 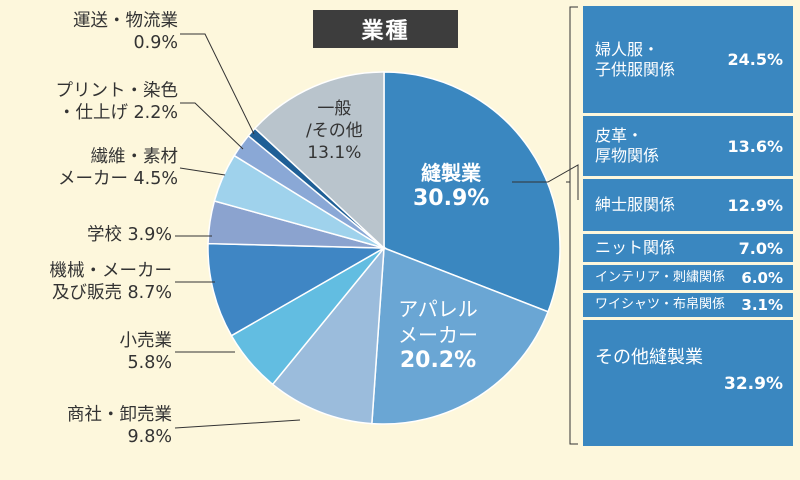 What do you see at coordinates (688, 205) in the screenshot?
I see `breakdown-item-shinshi: 紳士服関係 12.9%` at bounding box center [688, 205].